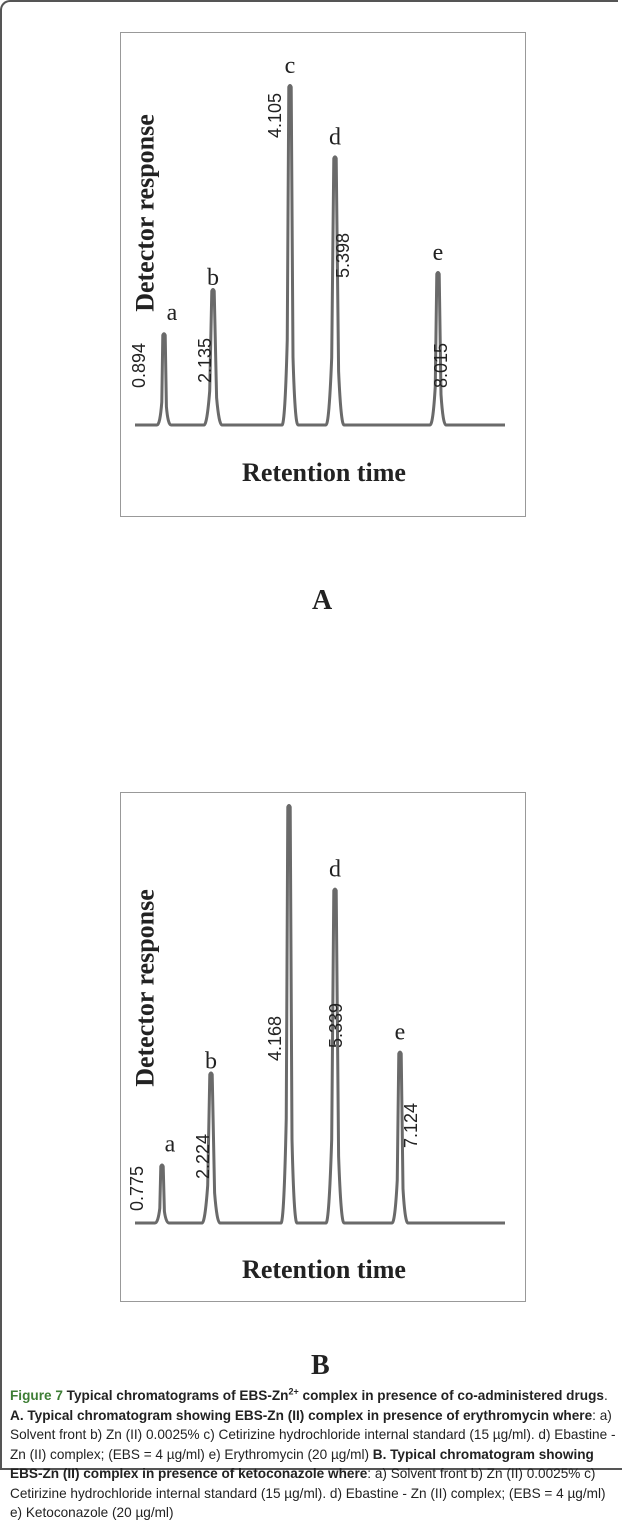 The image size is (622, 1523). Describe the element at coordinates (36, 1395) in the screenshot. I see `figure-label: Figure 7` at that location.